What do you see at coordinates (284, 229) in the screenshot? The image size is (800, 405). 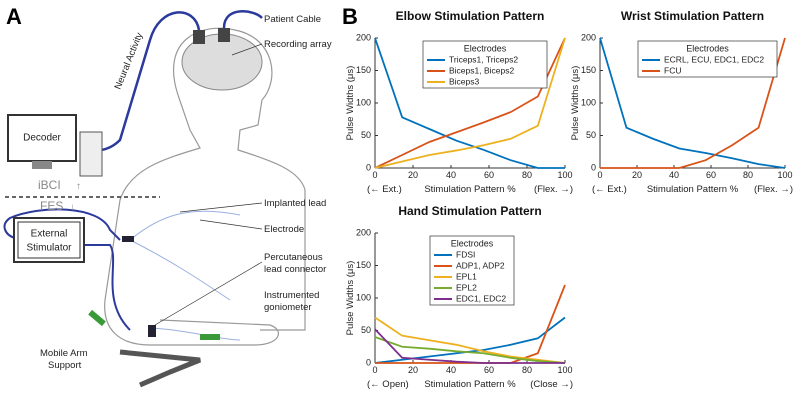 I see `callout: Electrode` at bounding box center [284, 229].